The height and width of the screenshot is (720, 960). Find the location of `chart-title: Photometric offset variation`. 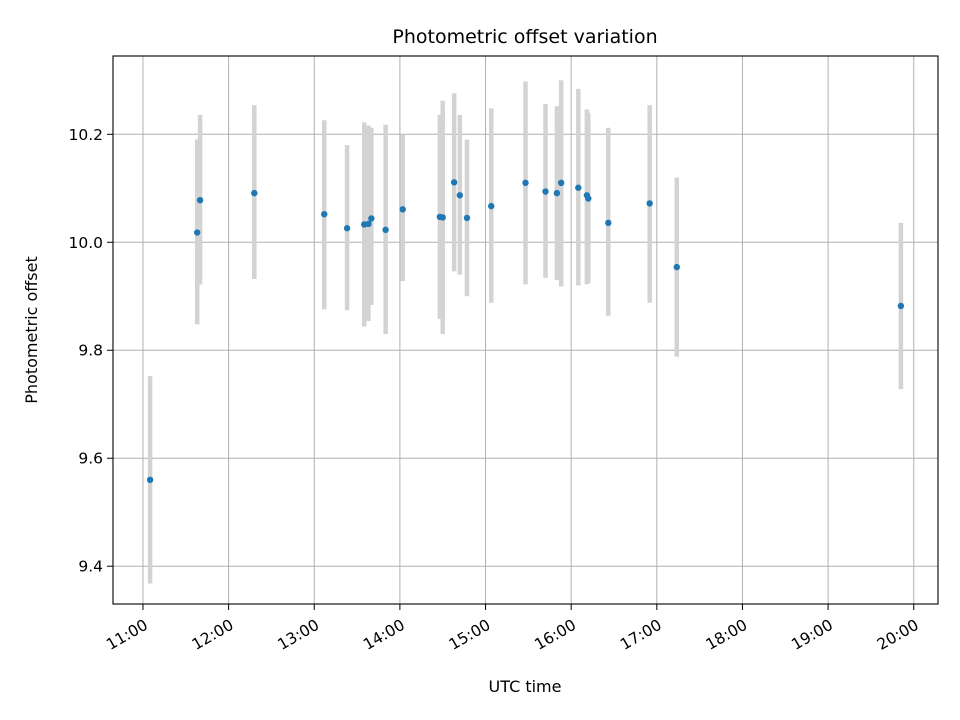

chart-title: Photometric offset variation is located at coordinates (524, 37).